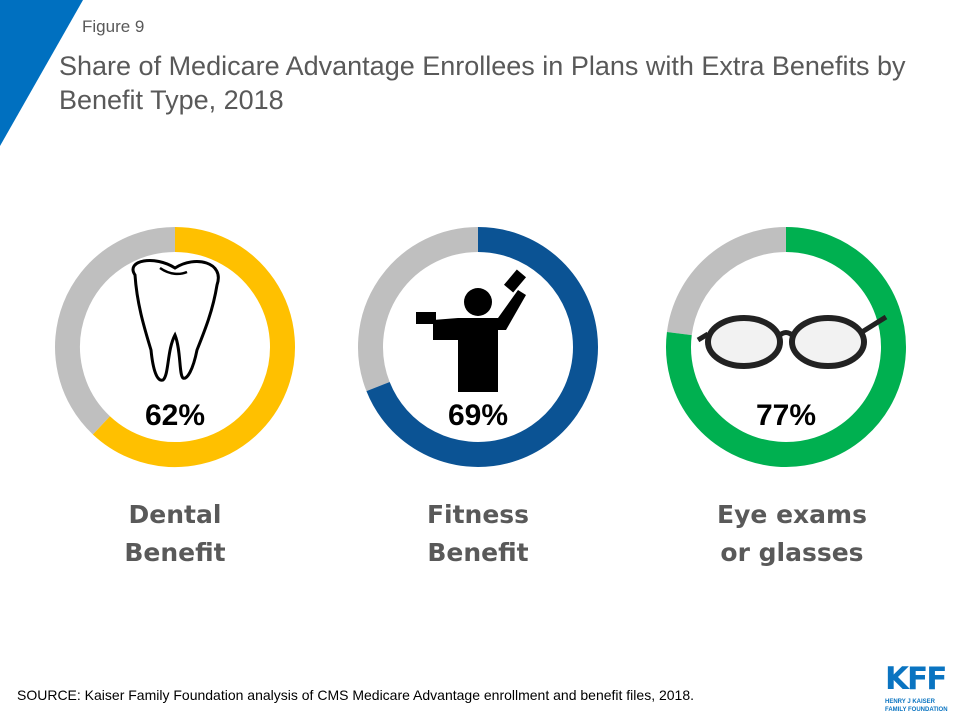 This screenshot has width=960, height=720. I want to click on label-line: Fitness, so click(478, 514).